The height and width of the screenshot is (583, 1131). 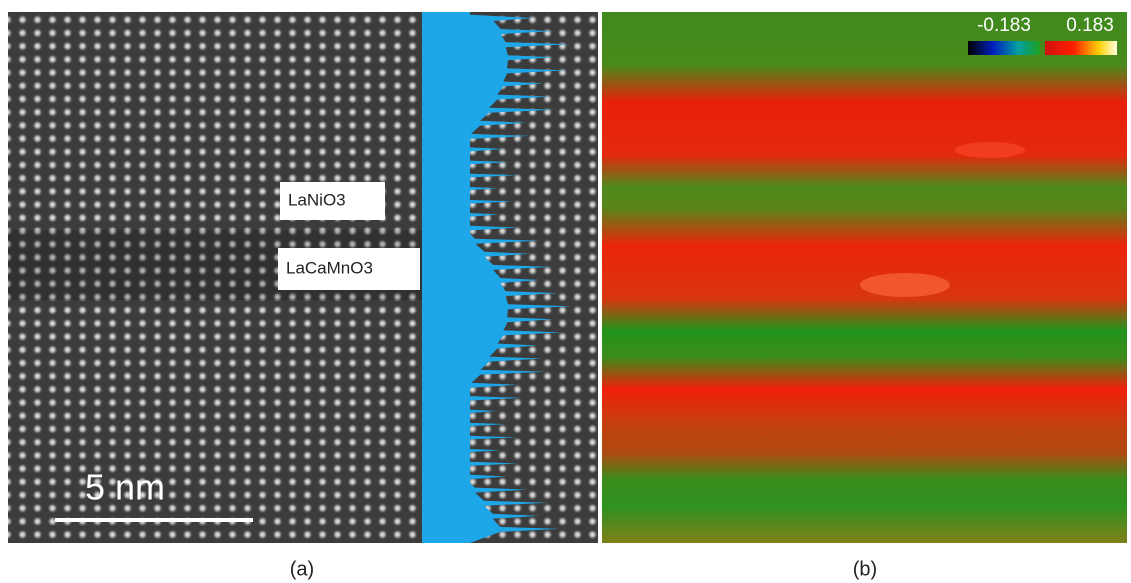 I want to click on caption: (a), so click(x=302, y=569).